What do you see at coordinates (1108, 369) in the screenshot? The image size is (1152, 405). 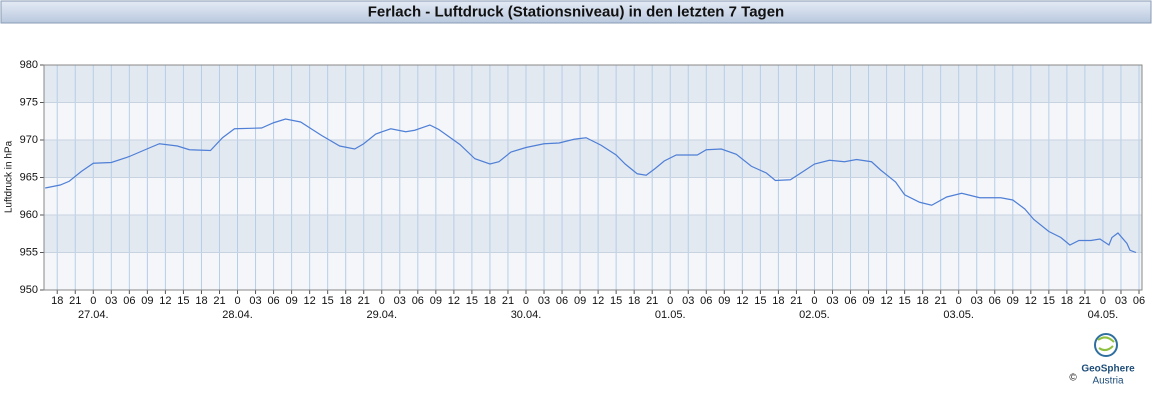 I see `logo-name: GeoSphere` at bounding box center [1108, 369].